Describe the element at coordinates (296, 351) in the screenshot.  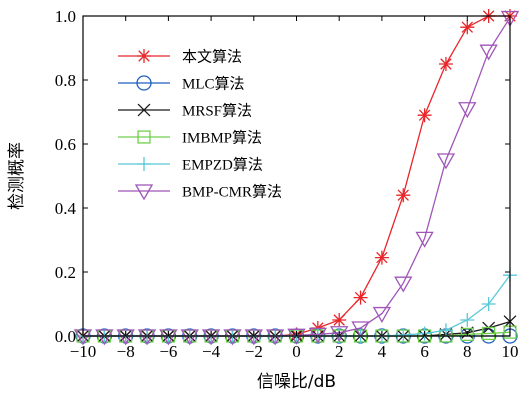
I see `x-tick-label: 0` at that location.